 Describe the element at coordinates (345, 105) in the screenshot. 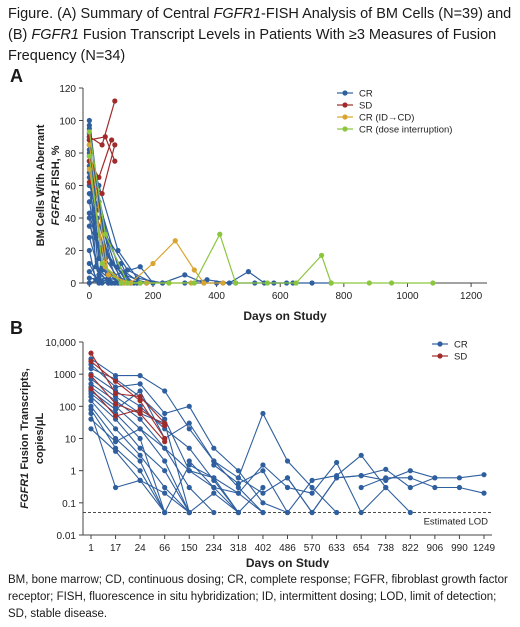

I see `legend-marker-a` at that location.